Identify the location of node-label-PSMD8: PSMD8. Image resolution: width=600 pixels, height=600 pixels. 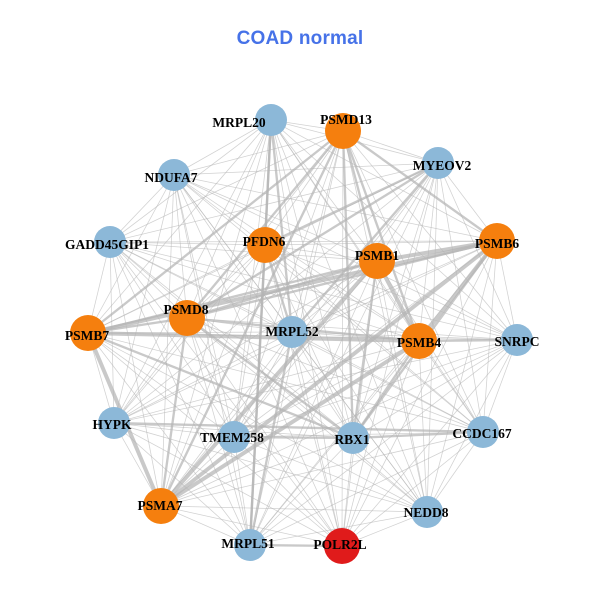
(186, 309).